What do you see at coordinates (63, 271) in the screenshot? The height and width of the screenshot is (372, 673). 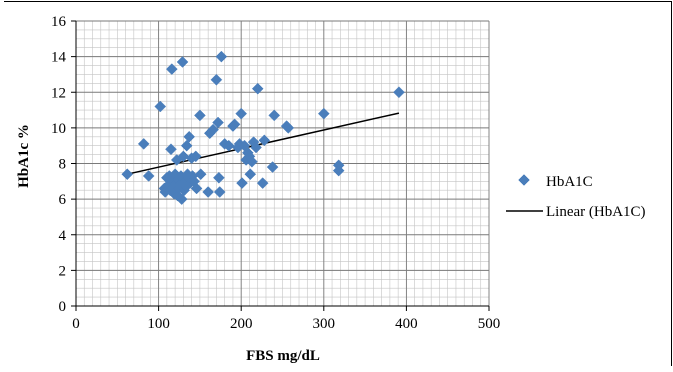 I see `y-tick-label: 2` at bounding box center [63, 271].